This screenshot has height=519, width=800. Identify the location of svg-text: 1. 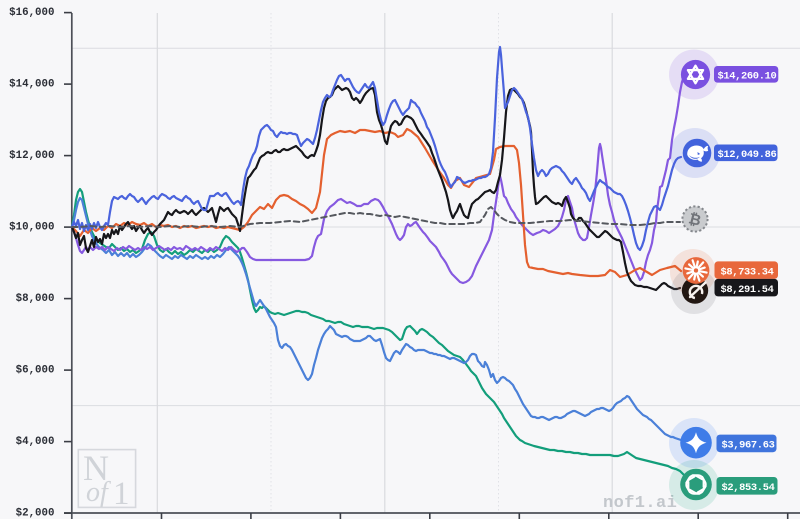
(121, 494).